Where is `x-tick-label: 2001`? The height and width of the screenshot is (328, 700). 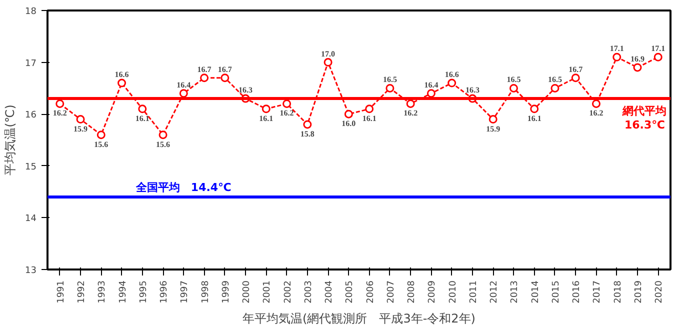
x-tick-label: 2001 is located at coordinates (267, 292).